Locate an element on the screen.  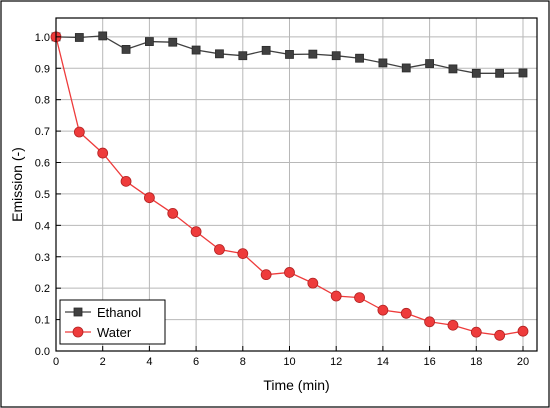
y-tick-label: 0.2 is located at coordinates (42, 289).